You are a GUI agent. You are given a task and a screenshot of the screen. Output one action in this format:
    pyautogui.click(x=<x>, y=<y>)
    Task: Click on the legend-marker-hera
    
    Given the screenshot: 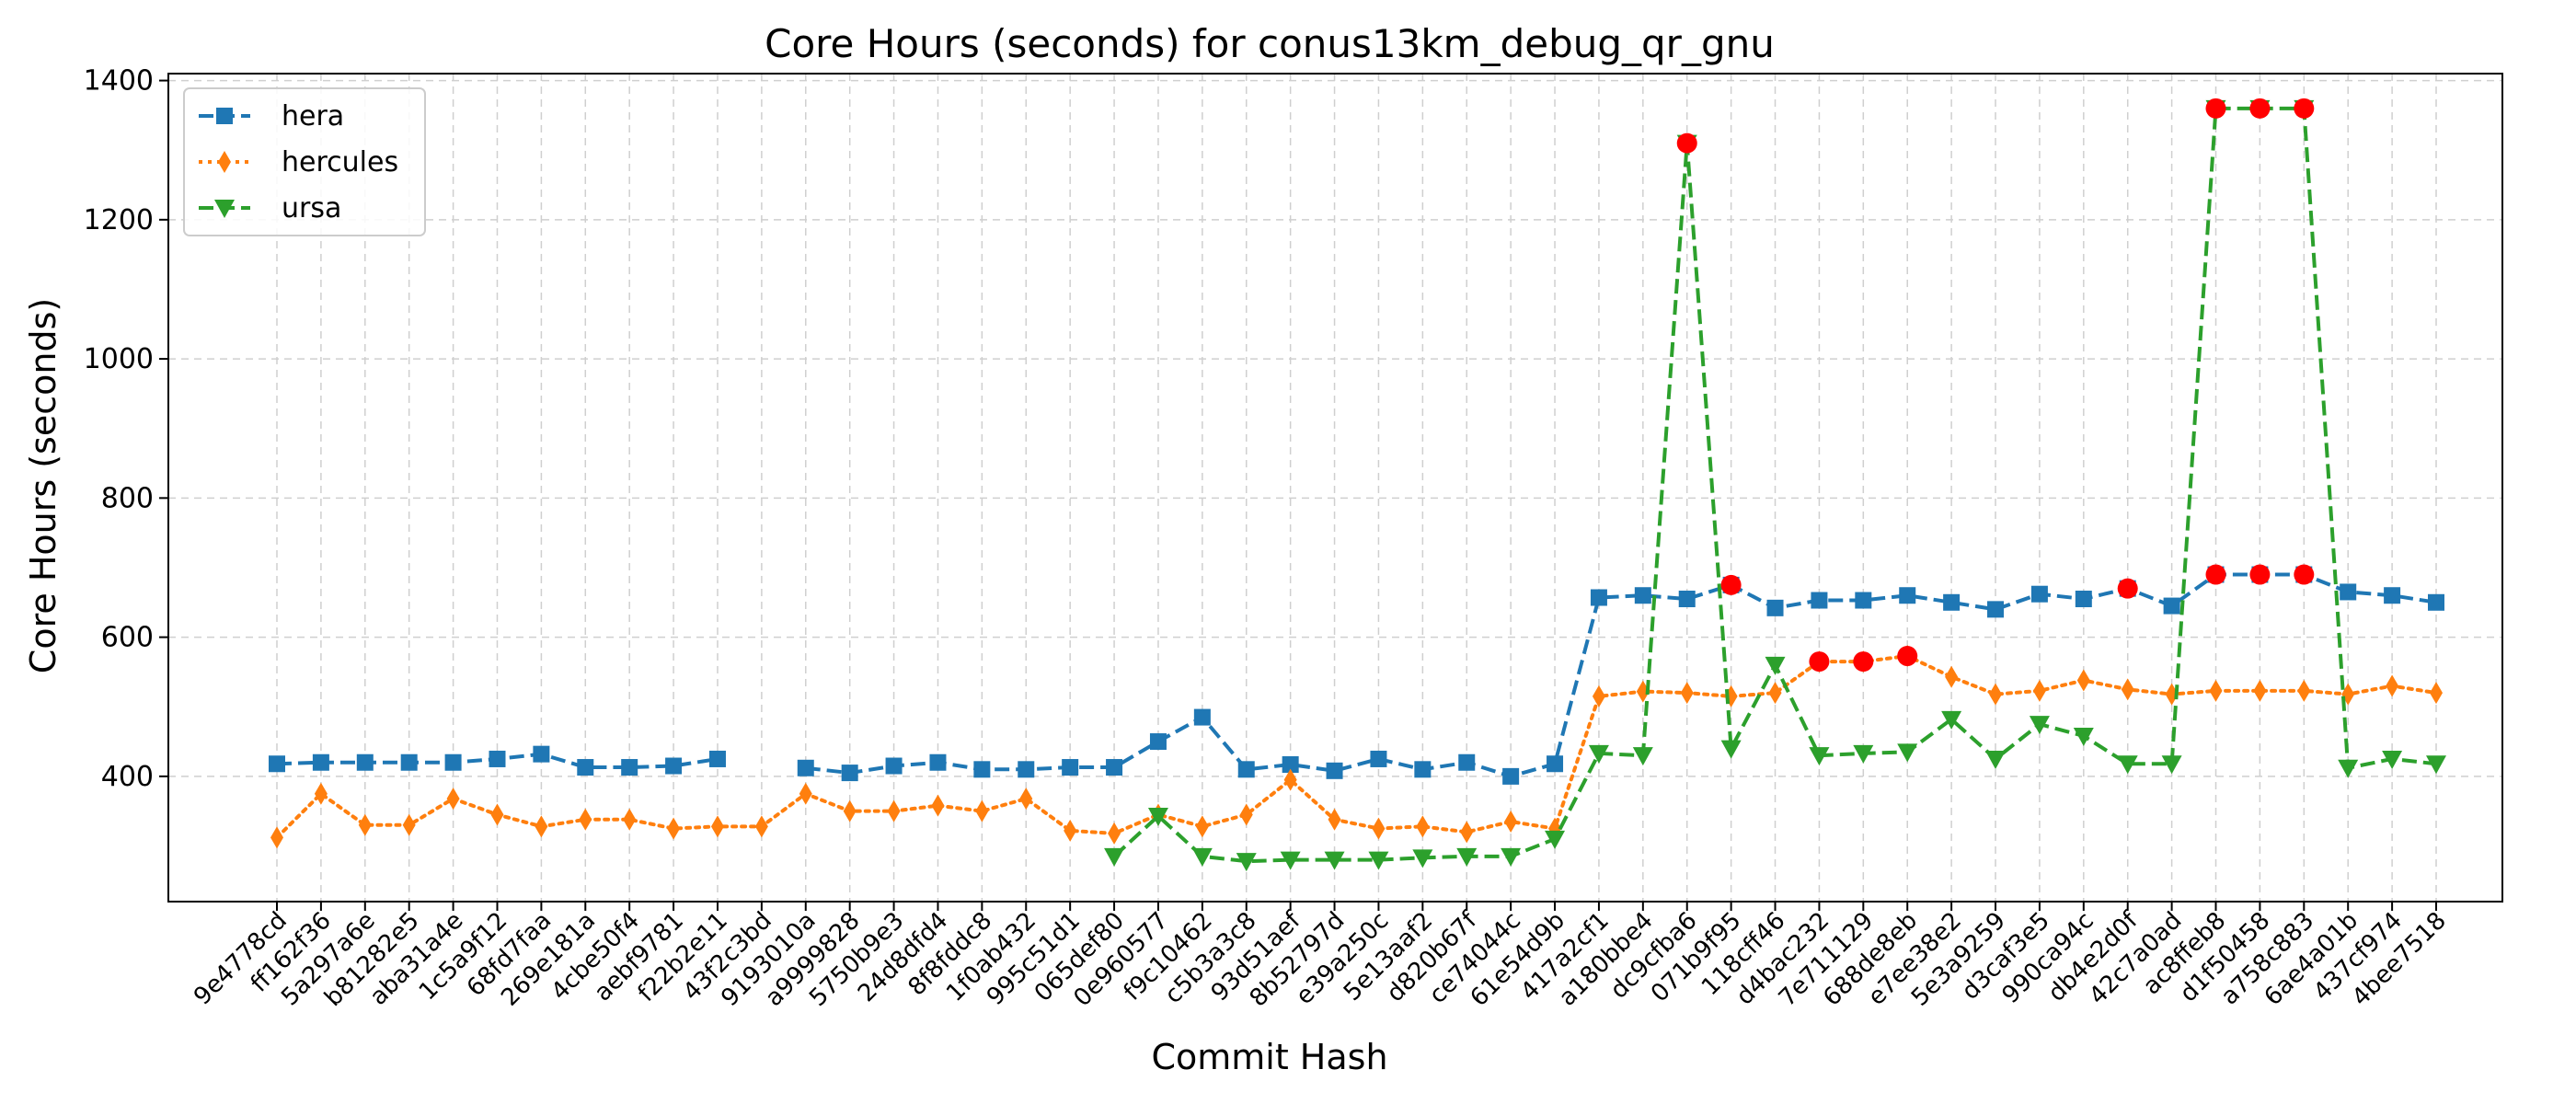 What is the action you would take?
    pyautogui.click(x=224, y=116)
    